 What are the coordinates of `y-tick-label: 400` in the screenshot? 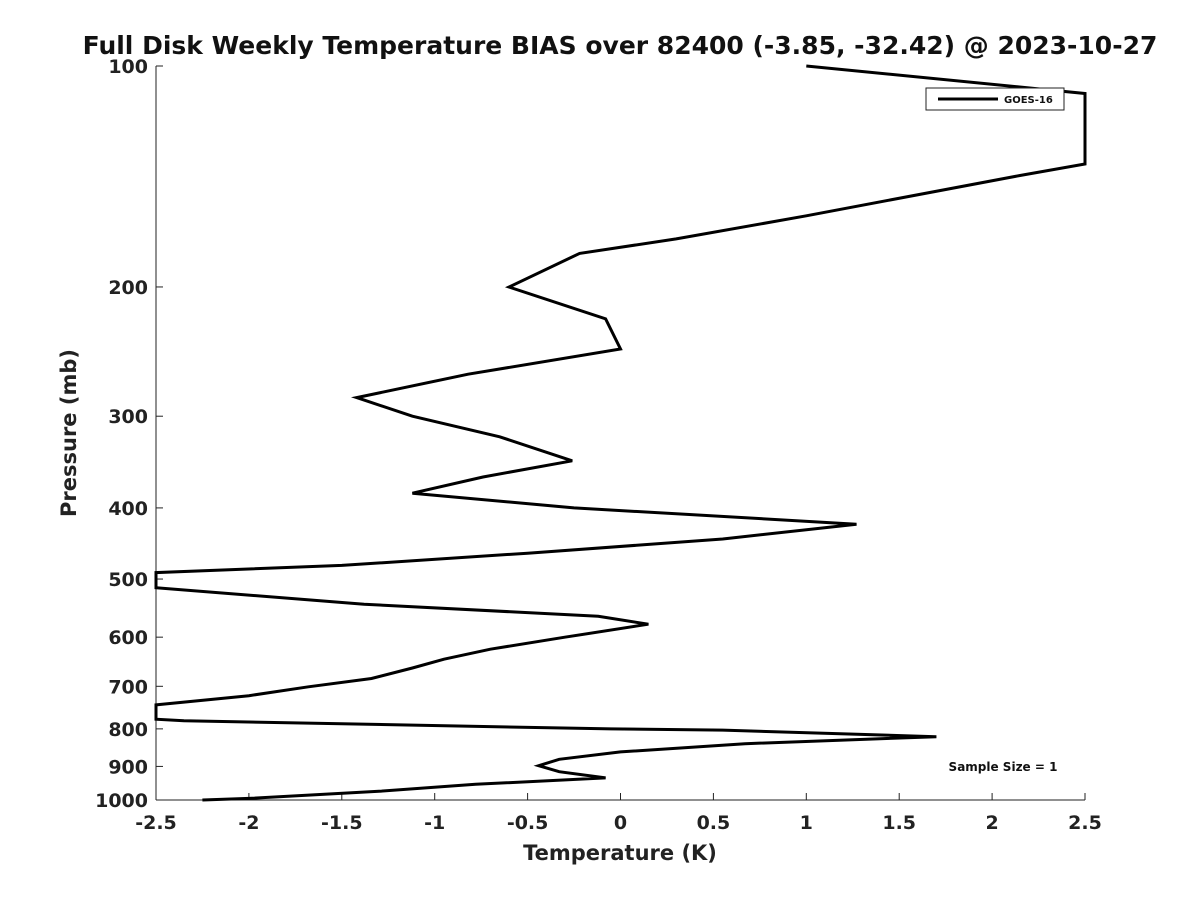 It's located at (128, 509).